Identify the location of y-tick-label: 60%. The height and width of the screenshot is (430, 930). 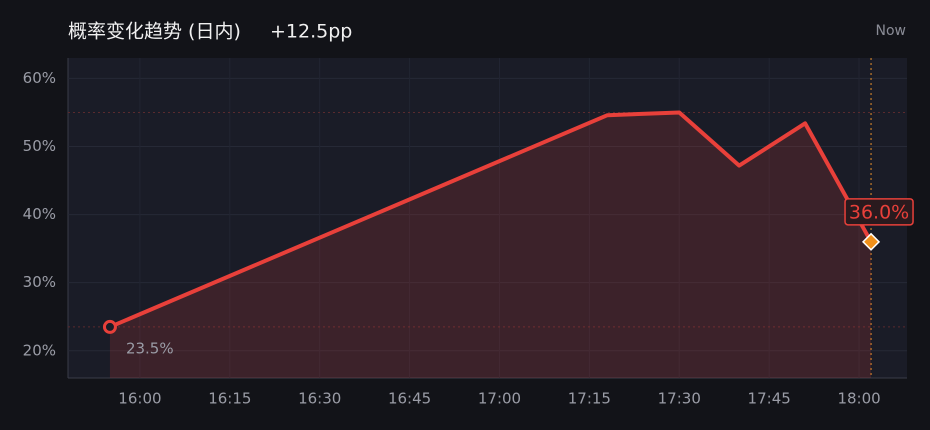
(39, 78).